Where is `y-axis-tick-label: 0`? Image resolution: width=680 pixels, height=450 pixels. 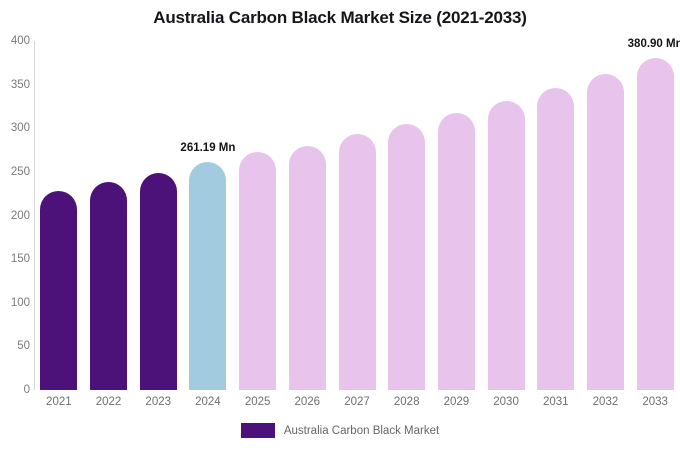 y-axis-tick-label: 0 is located at coordinates (26, 390).